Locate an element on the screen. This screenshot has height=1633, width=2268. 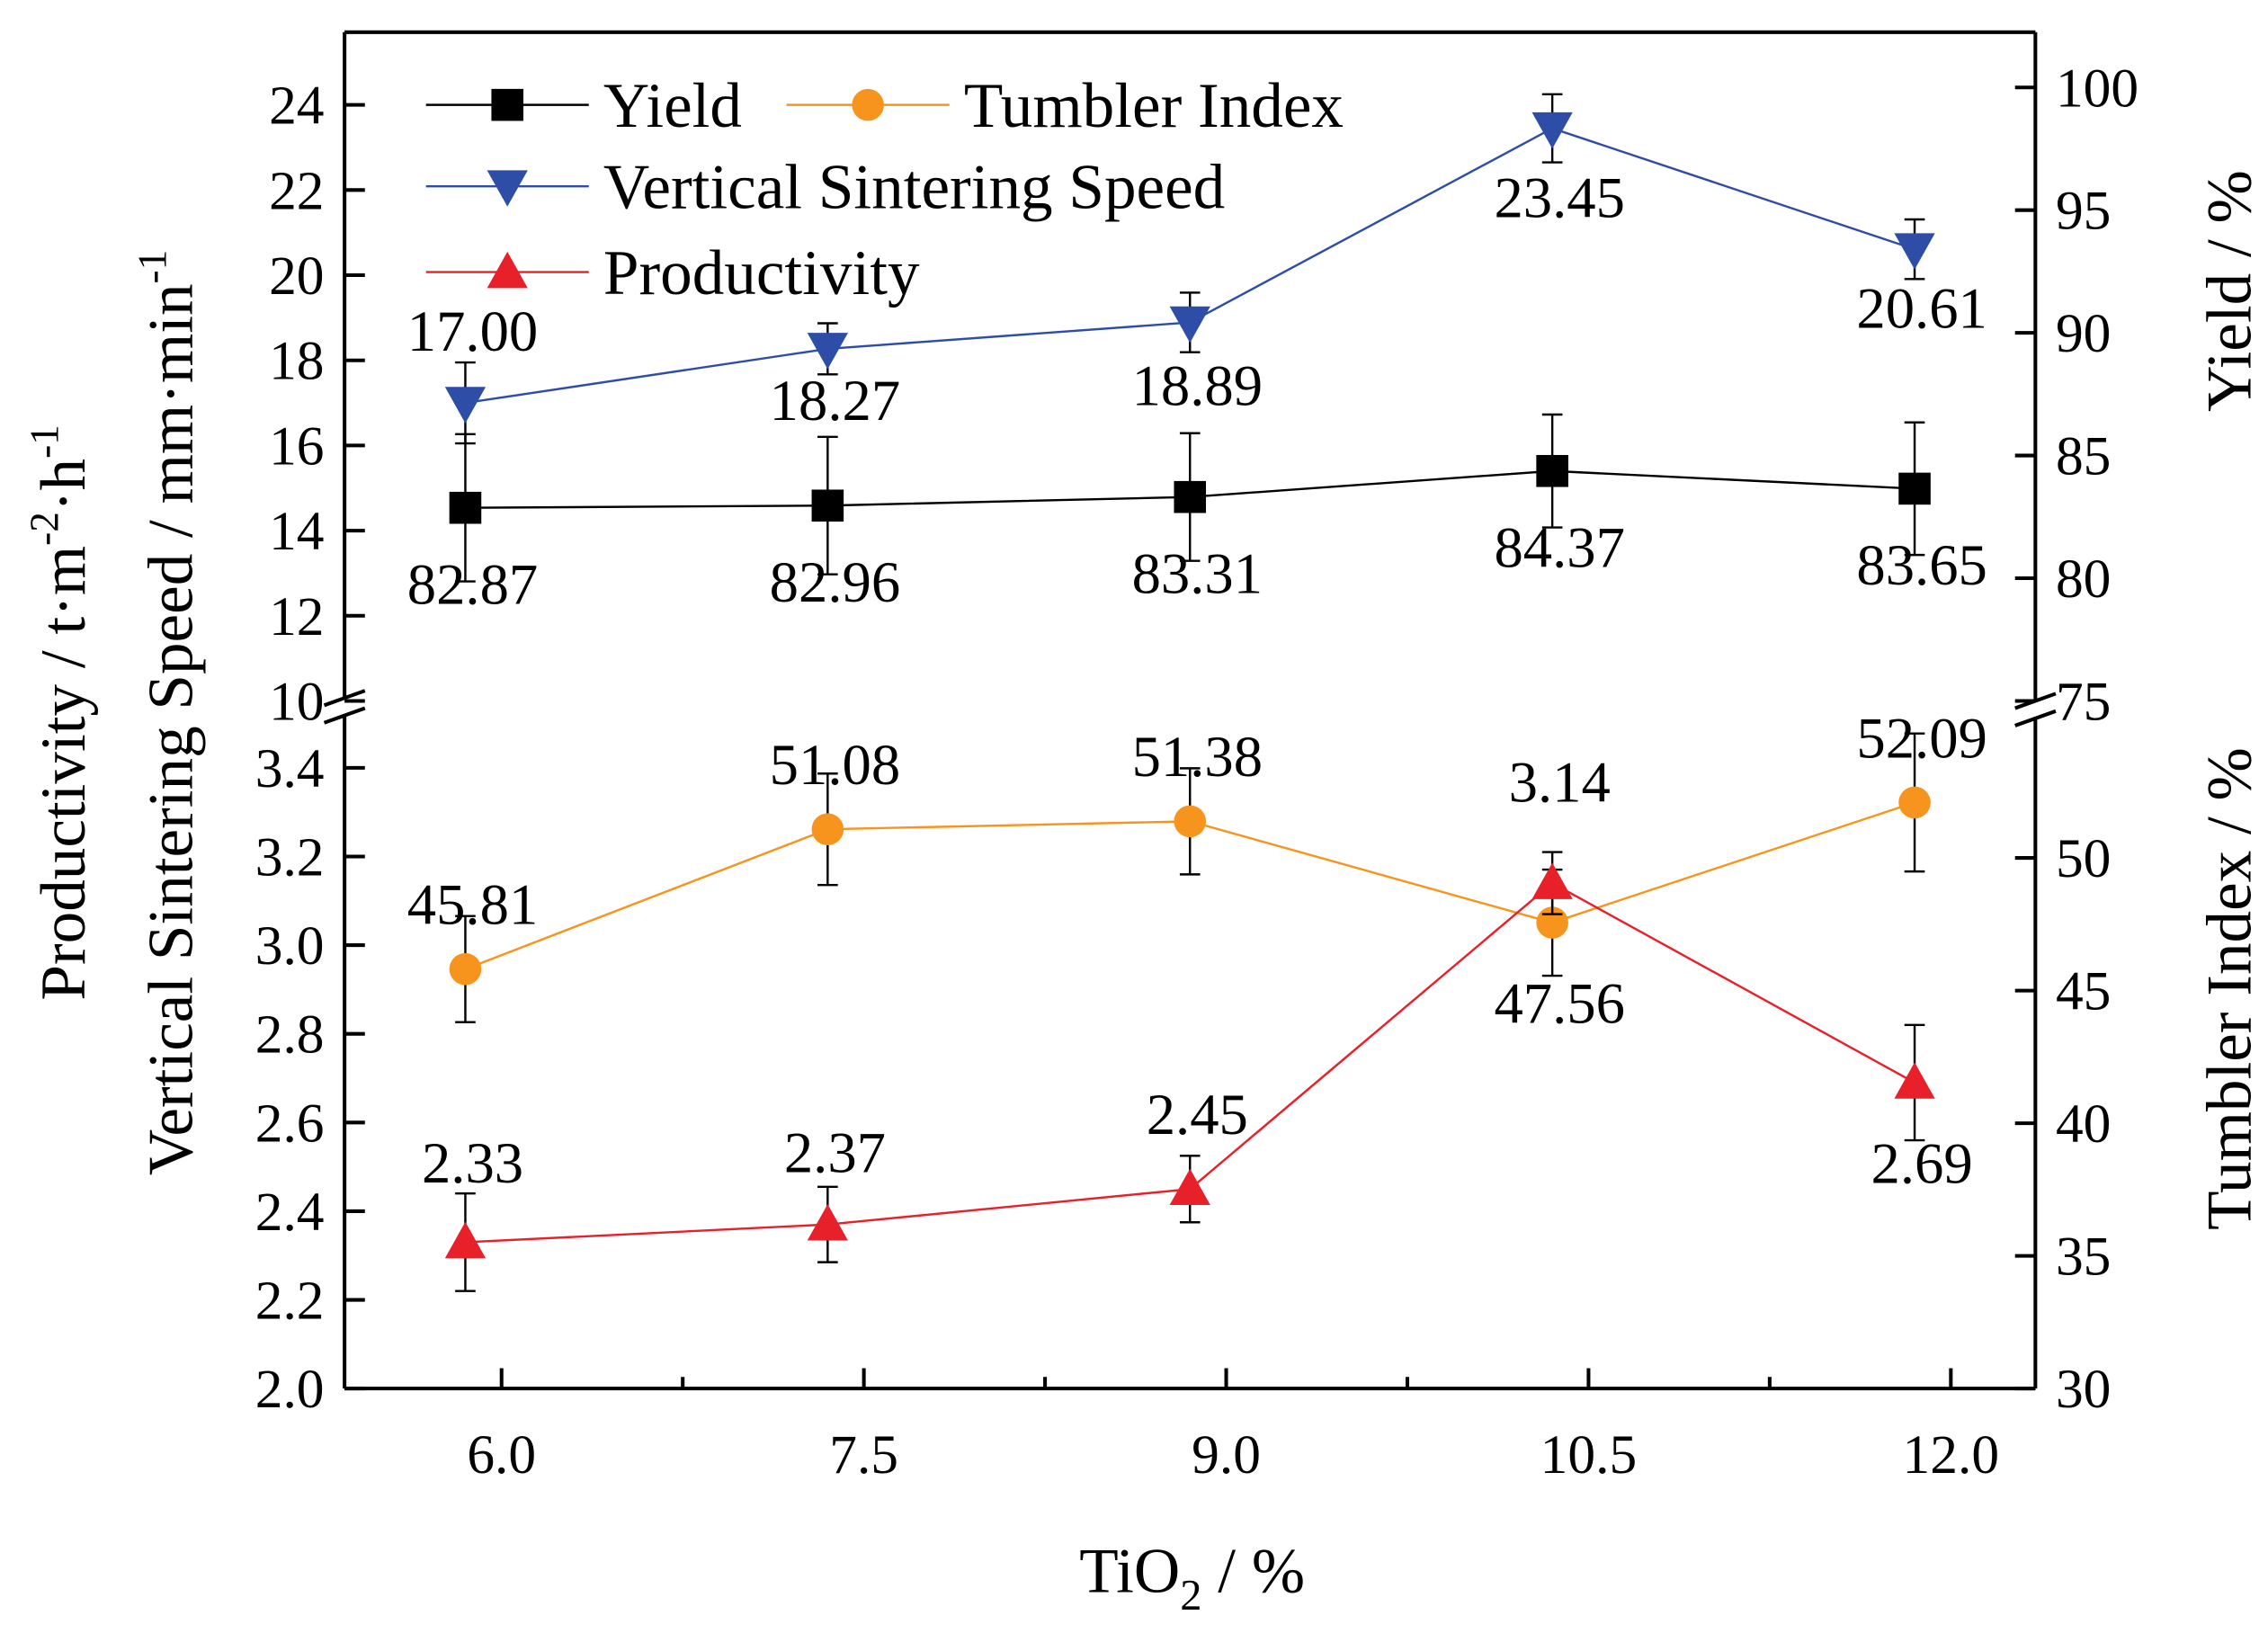
x-tick-label: 12.0 is located at coordinates (1952, 1455).